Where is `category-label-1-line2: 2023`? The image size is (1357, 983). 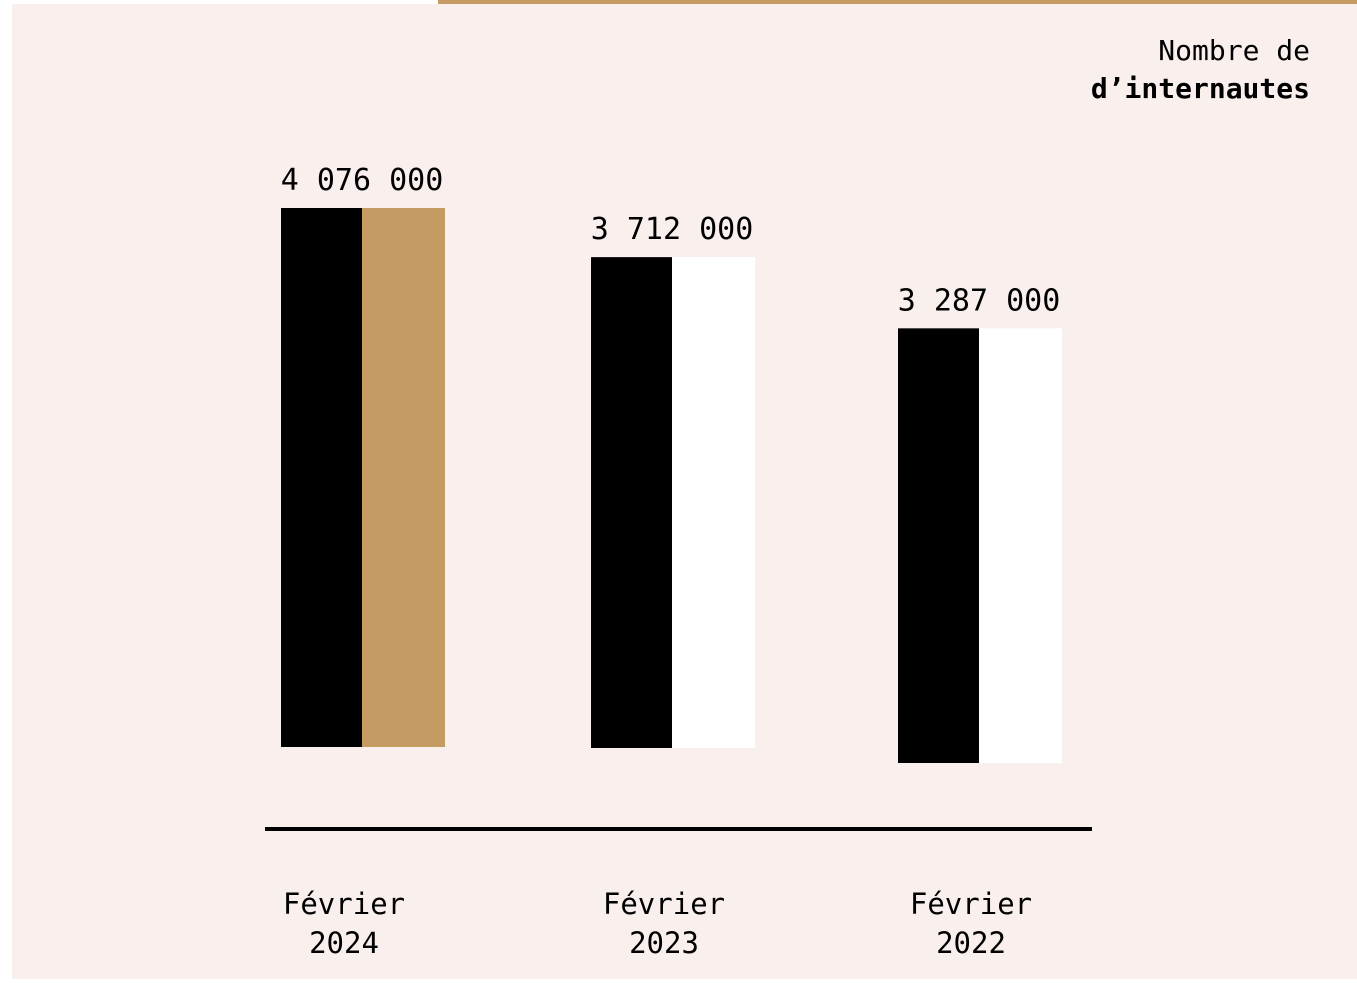 category-label-1-line2: 2023 is located at coordinates (664, 943).